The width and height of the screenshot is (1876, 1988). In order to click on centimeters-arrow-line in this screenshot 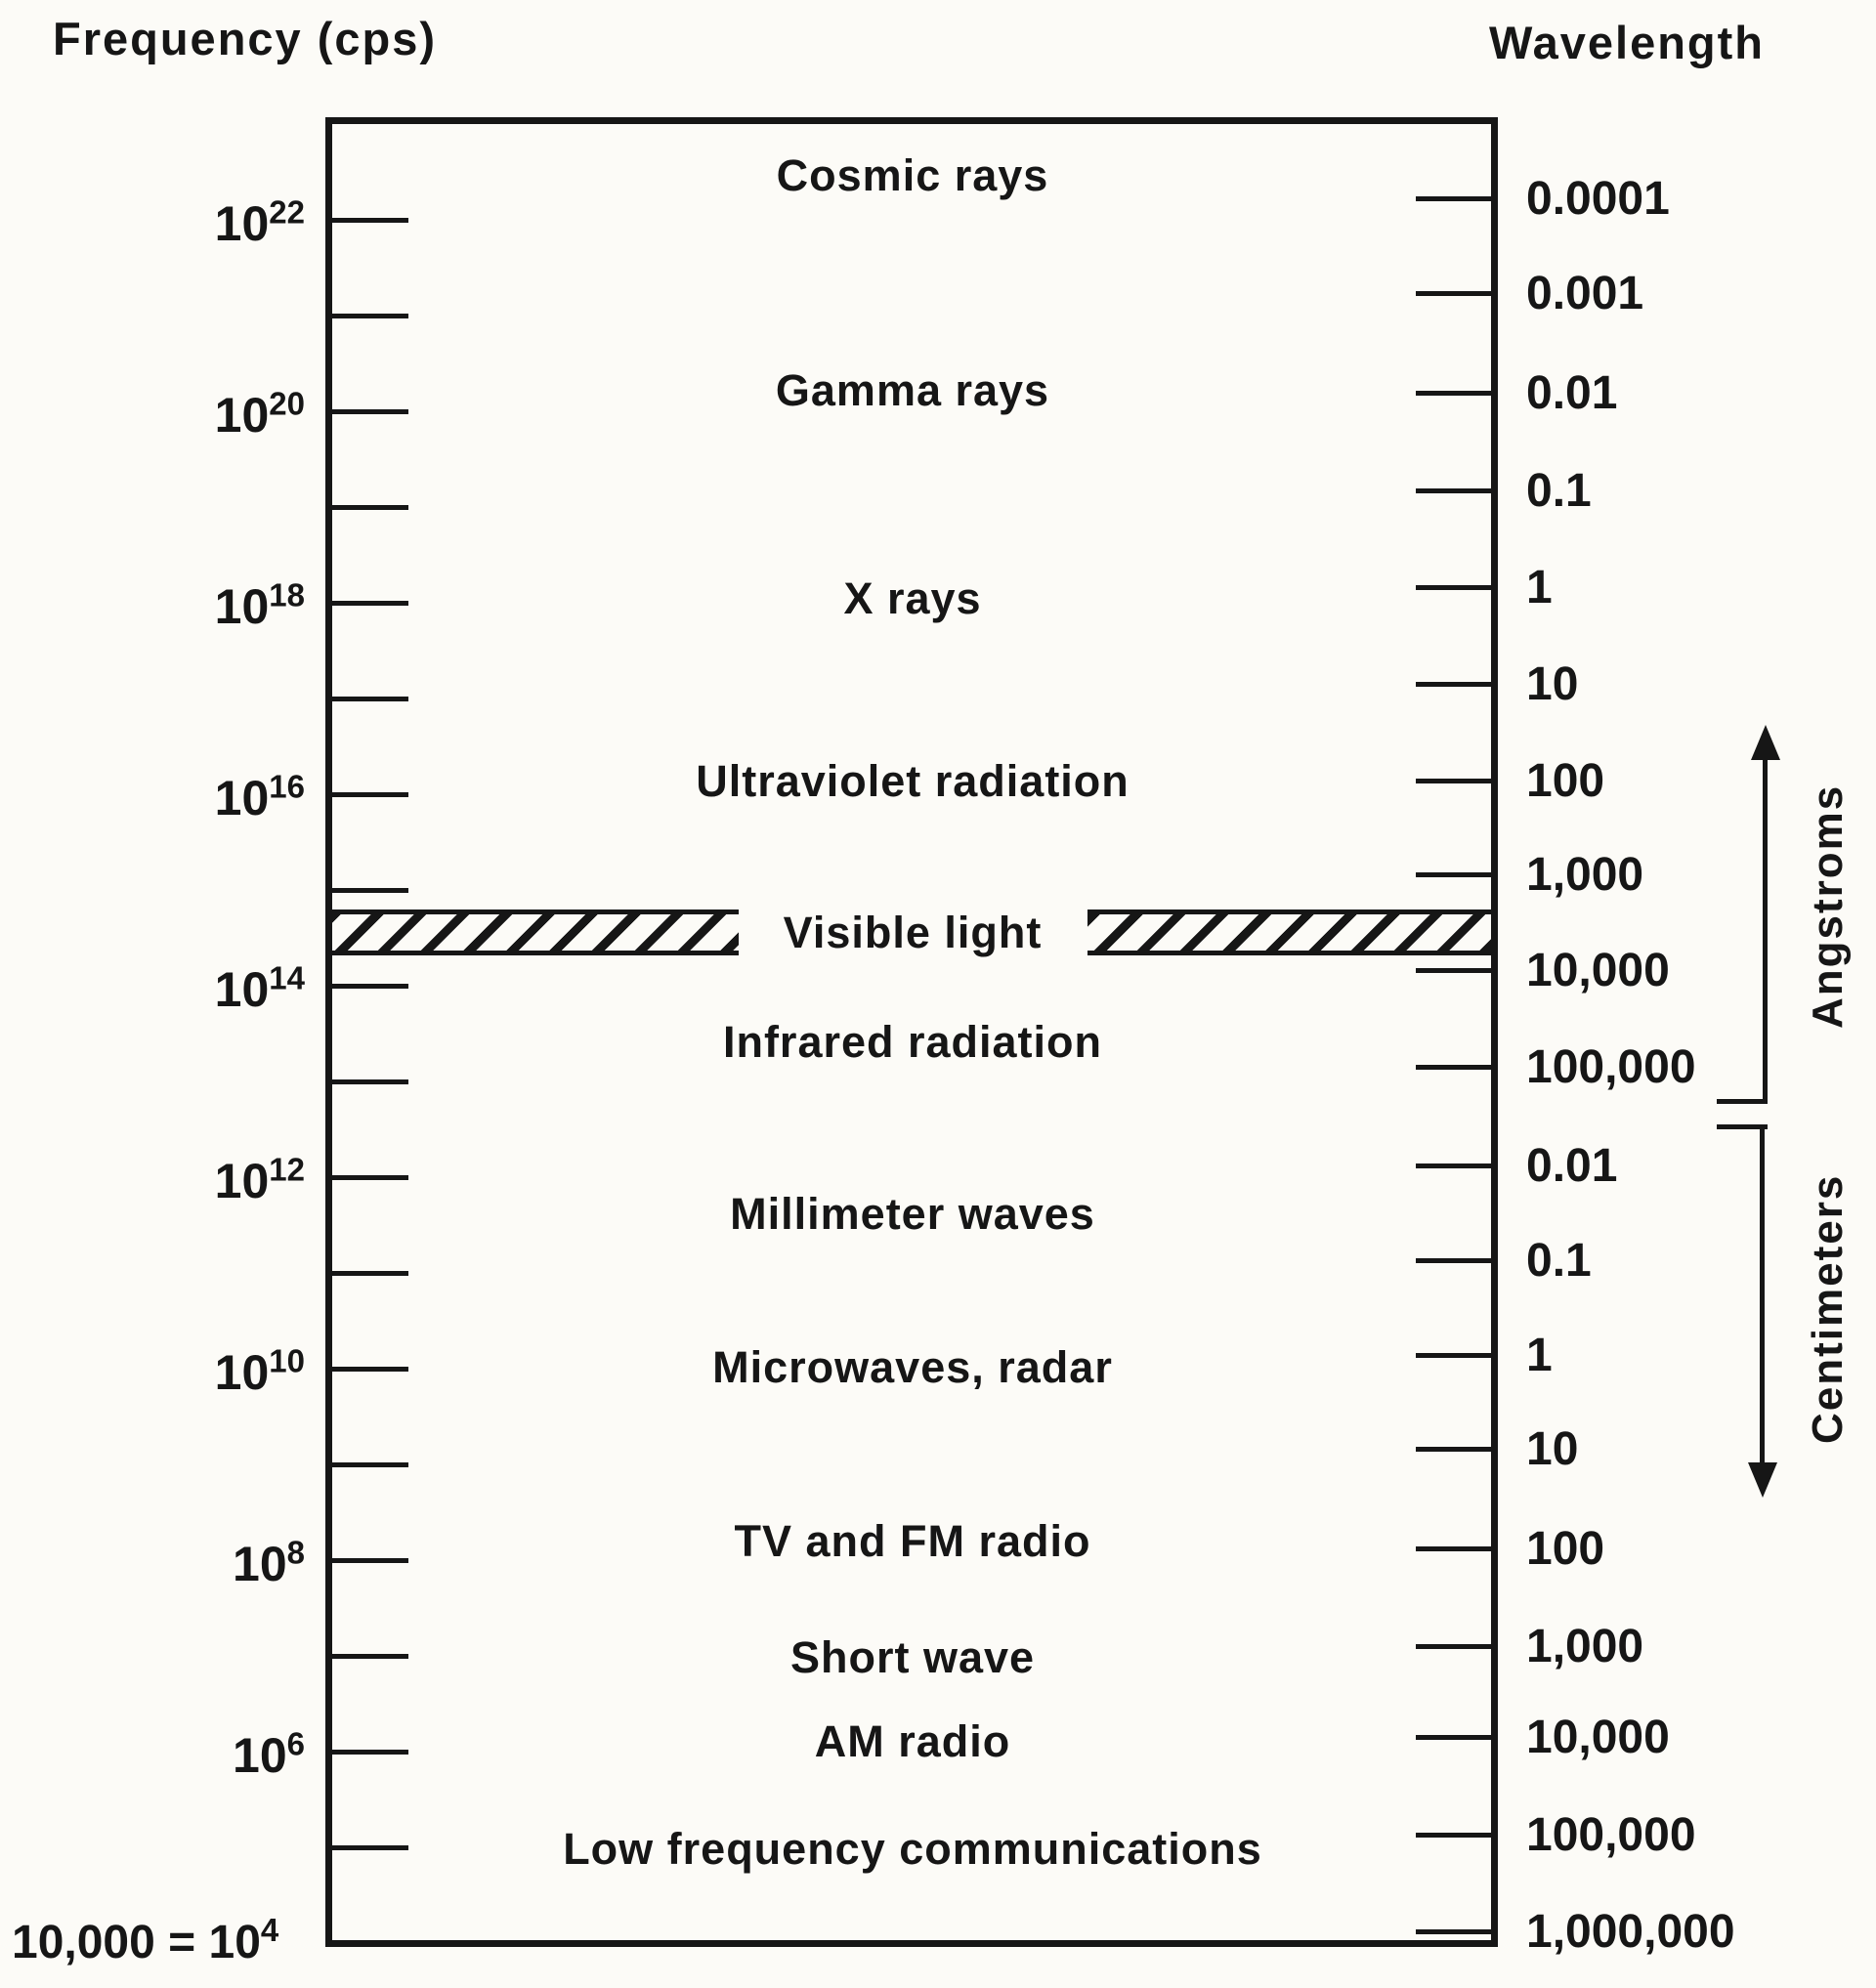, I will do `click(1762, 1295)`.